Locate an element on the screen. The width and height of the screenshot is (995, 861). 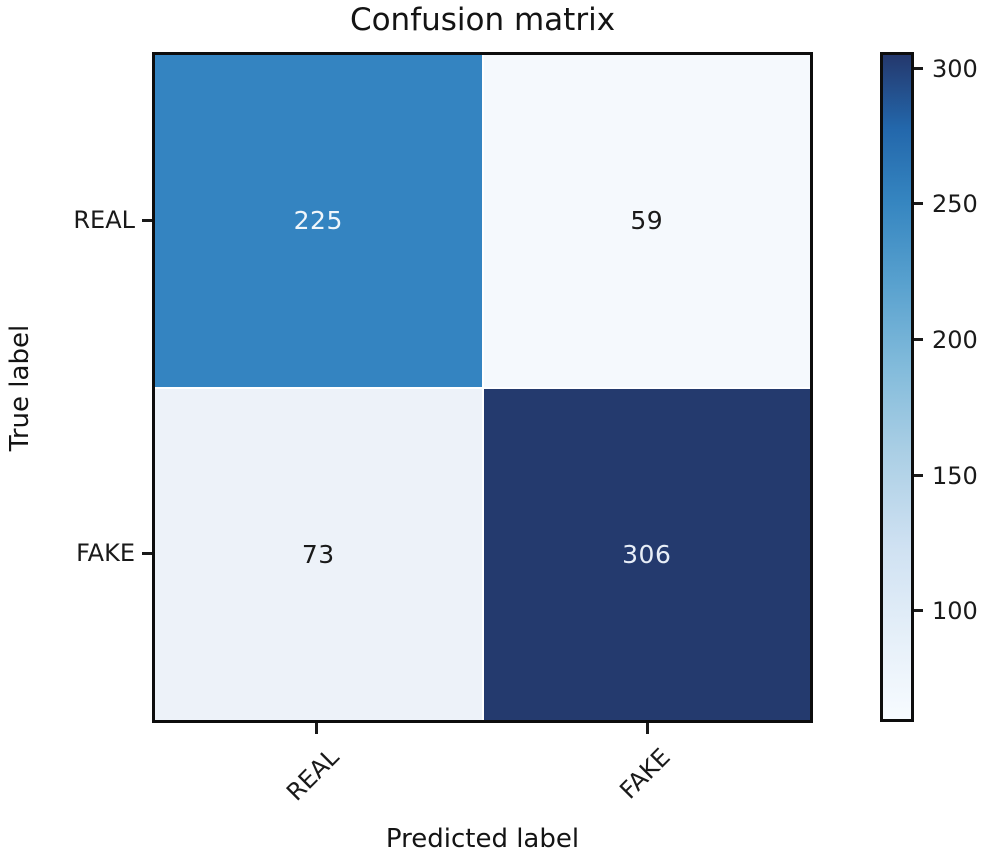
y-tick-label-fake: FAKE is located at coordinates (105, 553).